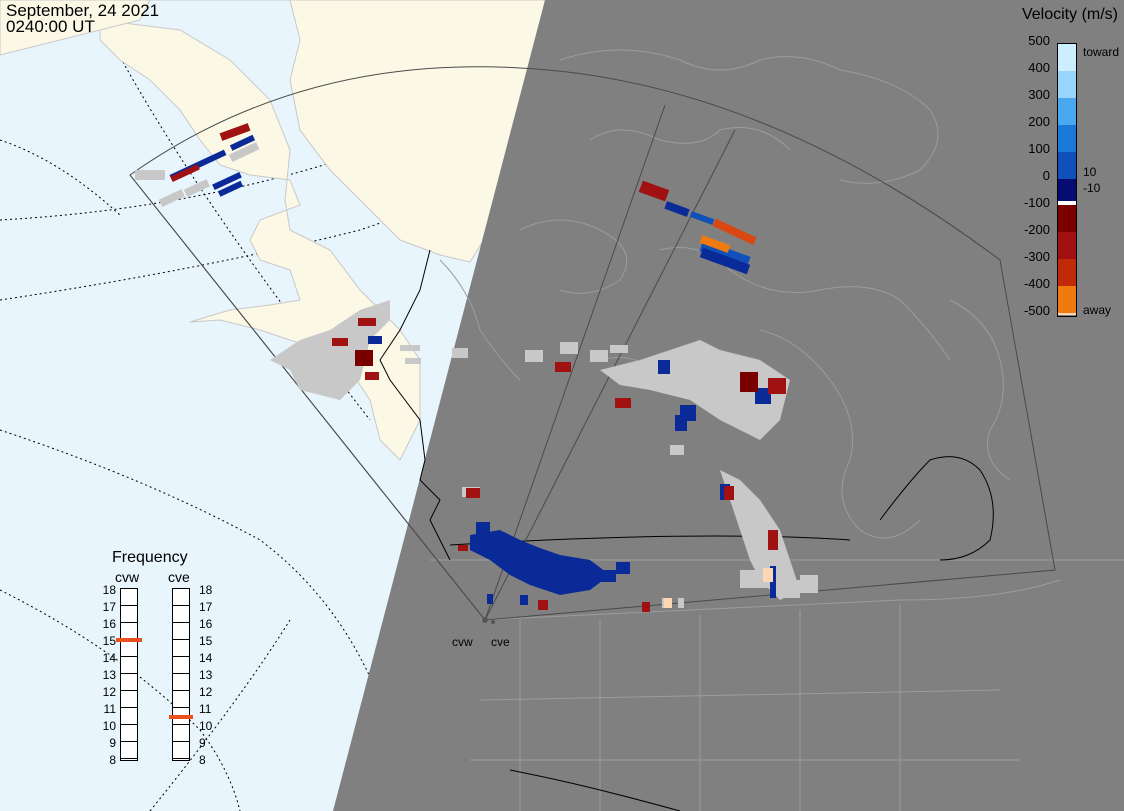 The height and width of the screenshot is (811, 1124). I want to click on velocity-plus10-label: 10, so click(1090, 172).